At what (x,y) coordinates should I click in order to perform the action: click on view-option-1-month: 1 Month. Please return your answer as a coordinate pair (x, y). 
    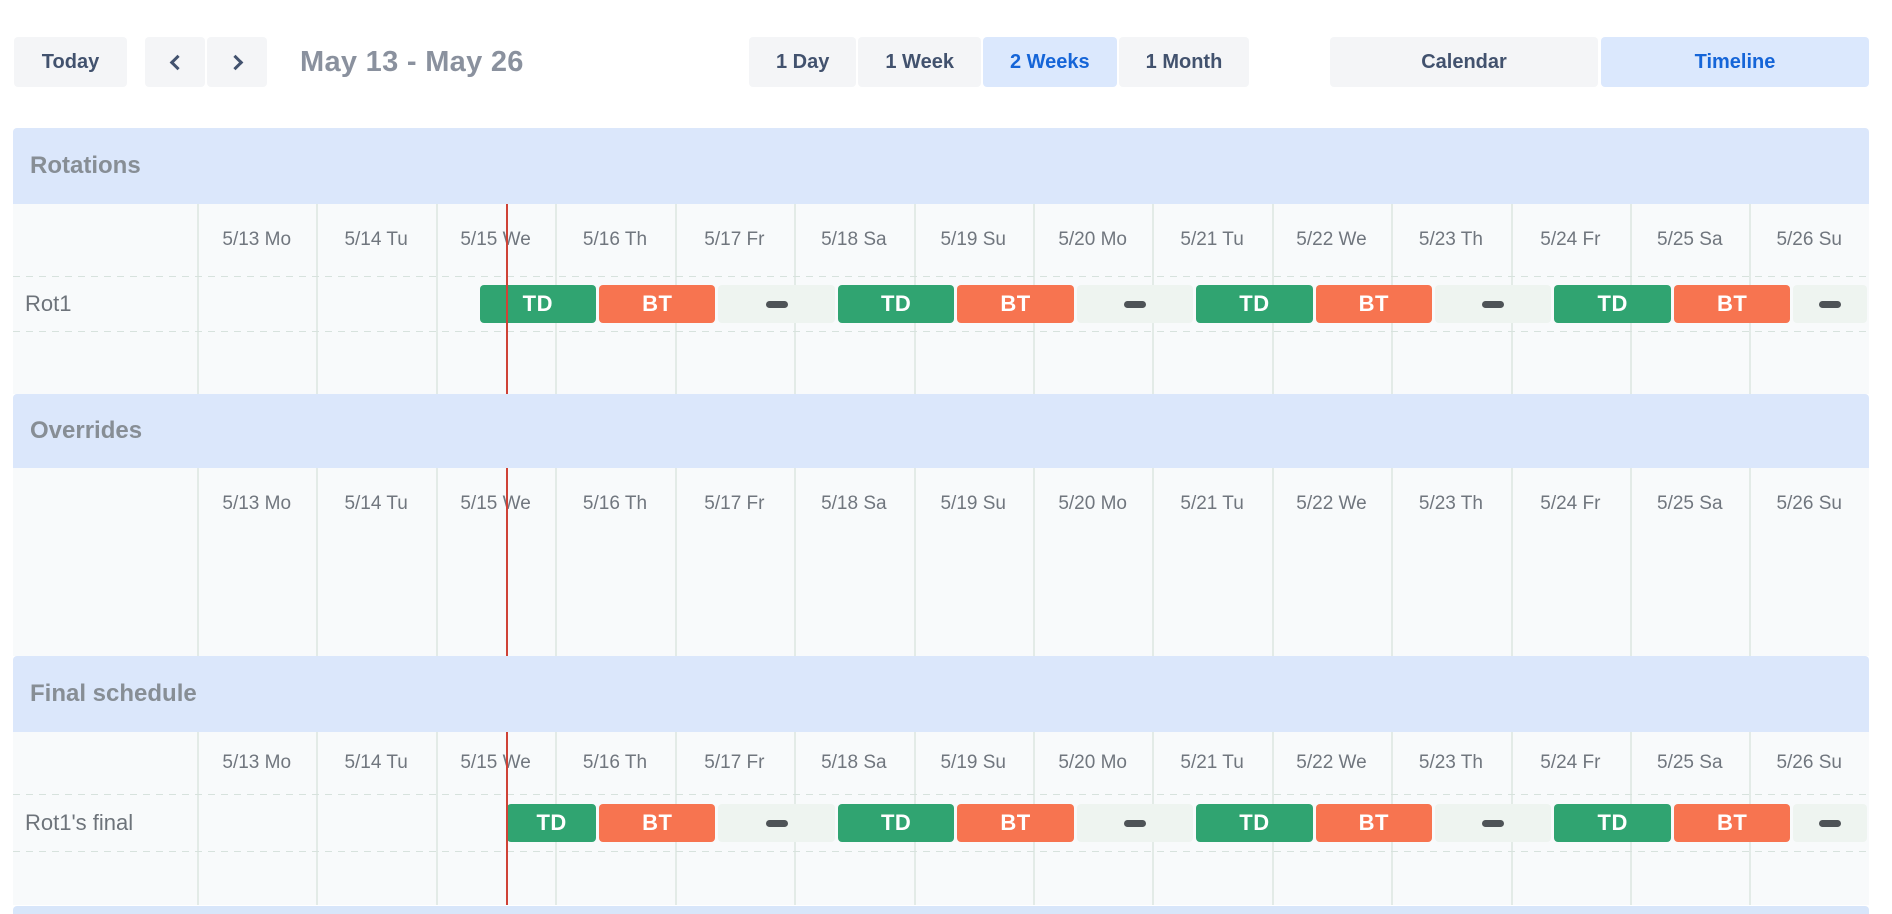
    Looking at the image, I should click on (1184, 62).